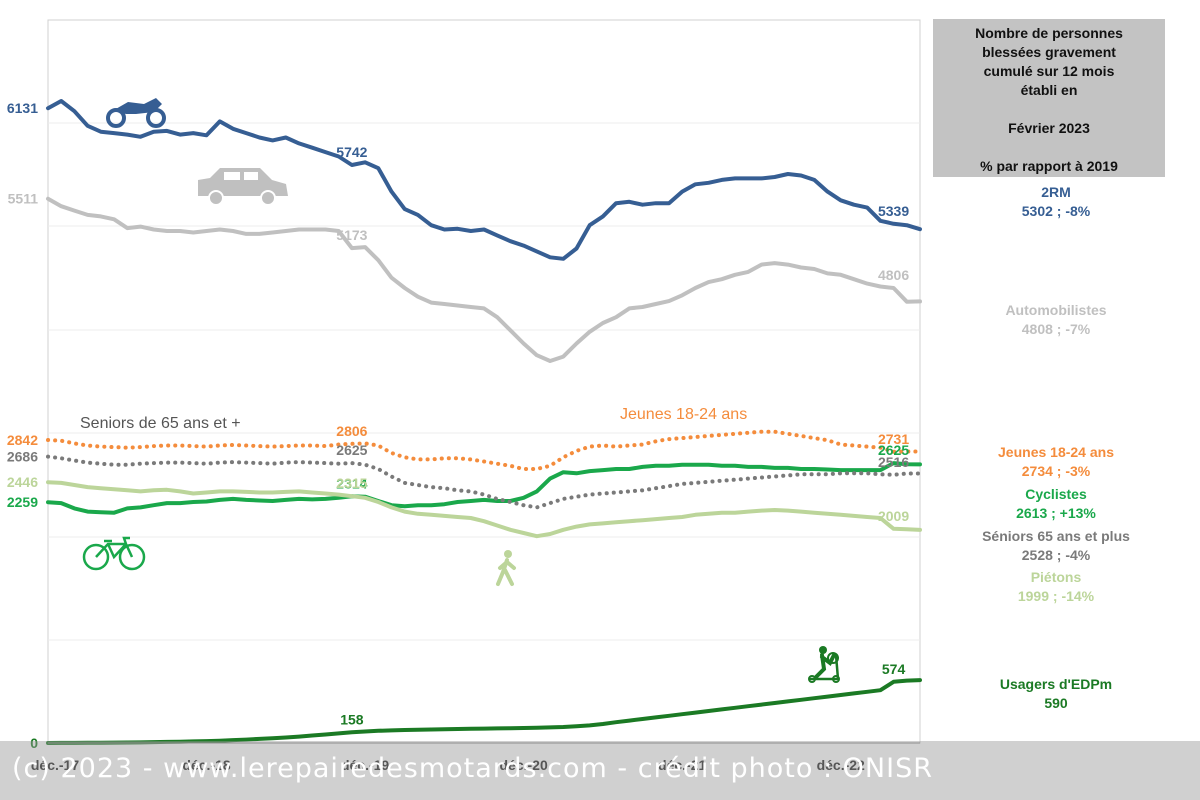 The height and width of the screenshot is (800, 1200). What do you see at coordinates (136, 113) in the screenshot?
I see `motorcycle-icon` at bounding box center [136, 113].